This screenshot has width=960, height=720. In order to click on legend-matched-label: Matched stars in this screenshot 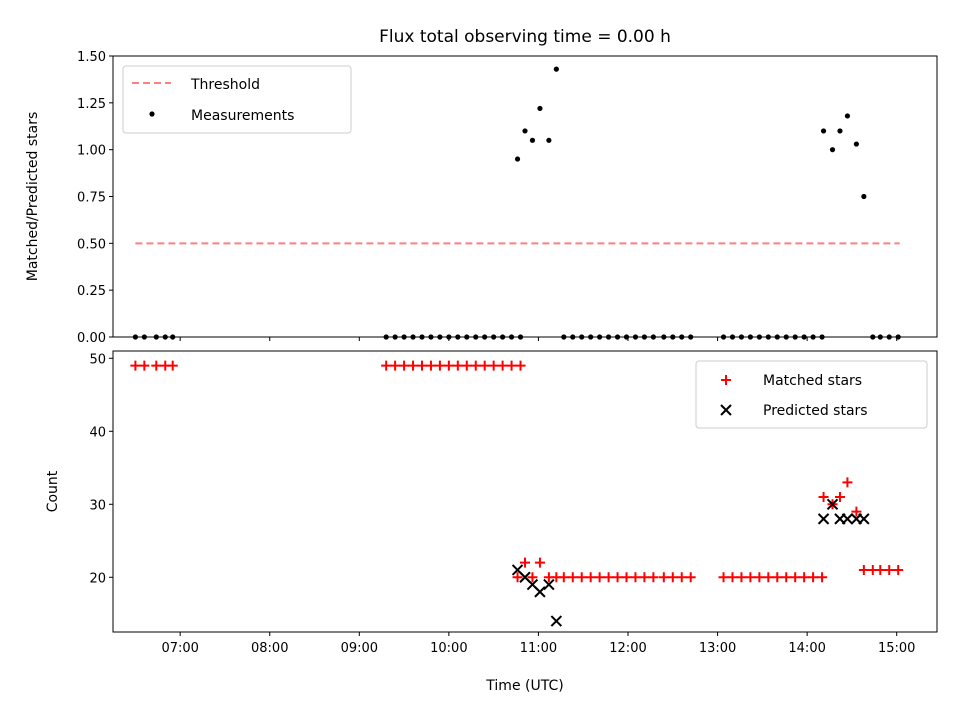, I will do `click(812, 381)`.